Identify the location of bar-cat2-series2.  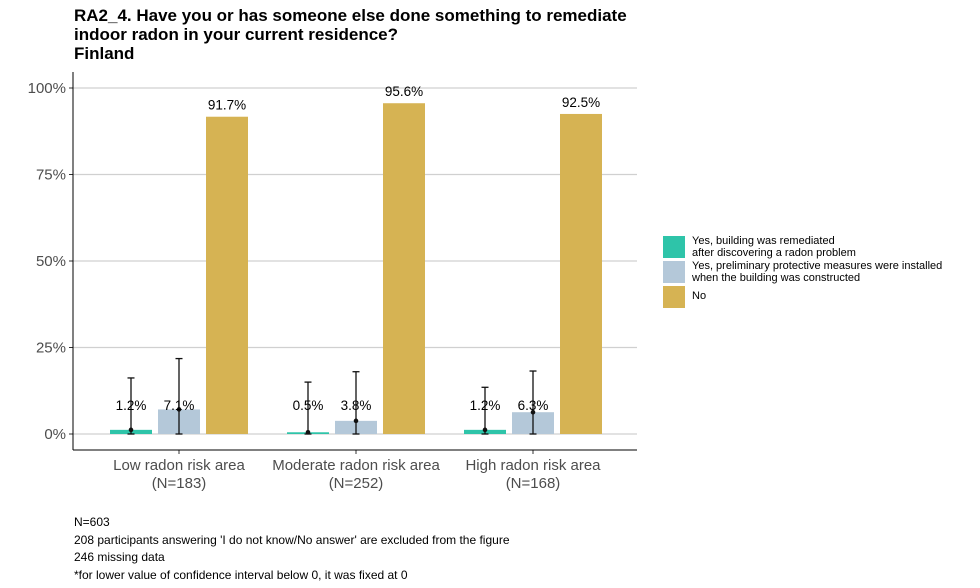
(581, 273).